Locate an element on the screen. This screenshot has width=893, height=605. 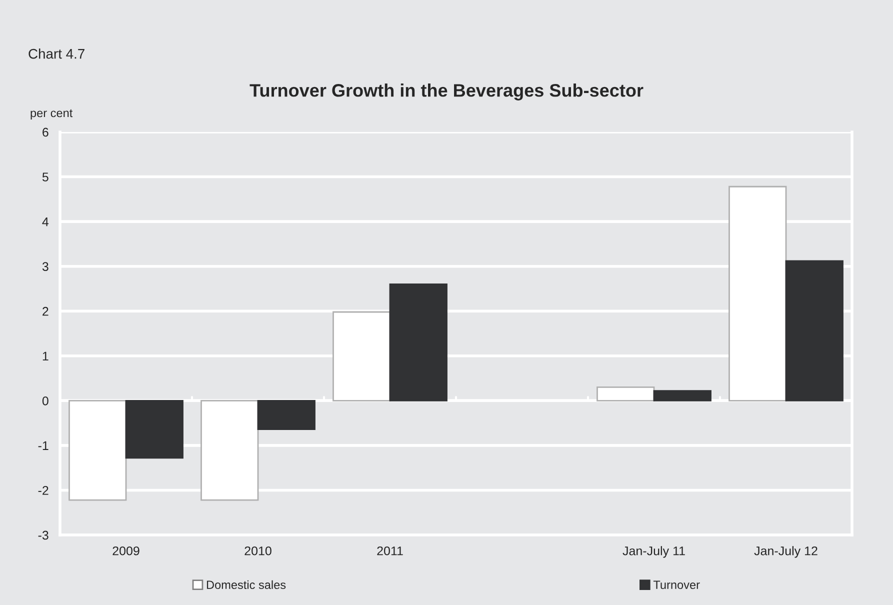
y-tick-label: 3 is located at coordinates (45, 266).